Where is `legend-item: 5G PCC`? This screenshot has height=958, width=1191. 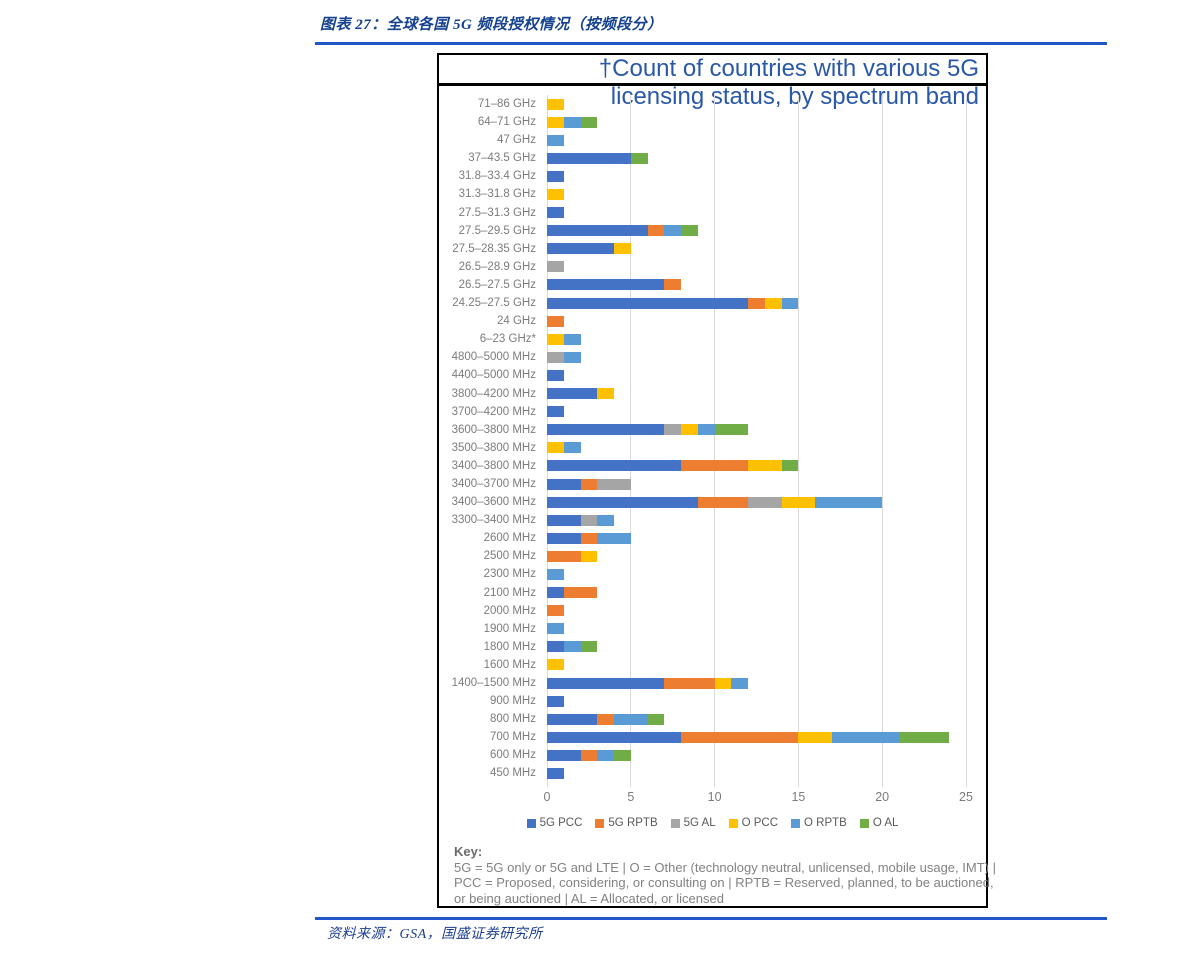 legend-item: 5G PCC is located at coordinates (554, 823).